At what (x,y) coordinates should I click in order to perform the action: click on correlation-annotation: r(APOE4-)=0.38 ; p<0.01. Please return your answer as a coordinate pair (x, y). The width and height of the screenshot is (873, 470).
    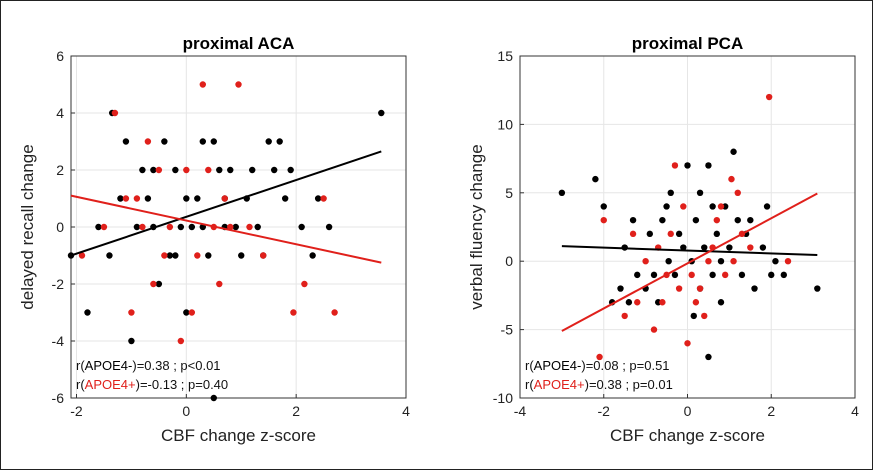
    Looking at the image, I should click on (148, 365).